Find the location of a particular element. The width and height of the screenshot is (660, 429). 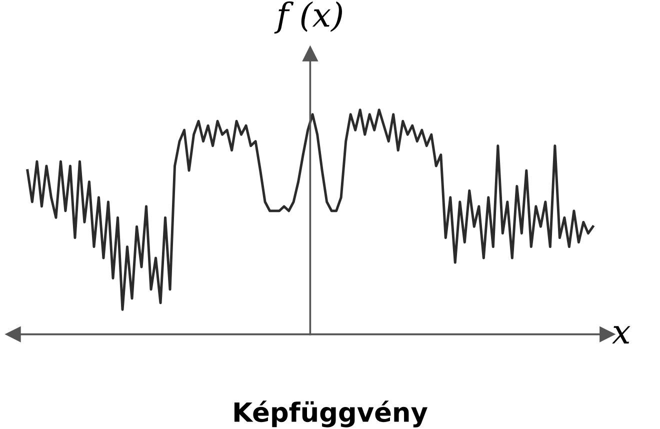

x-axis-title: x is located at coordinates (621, 335).